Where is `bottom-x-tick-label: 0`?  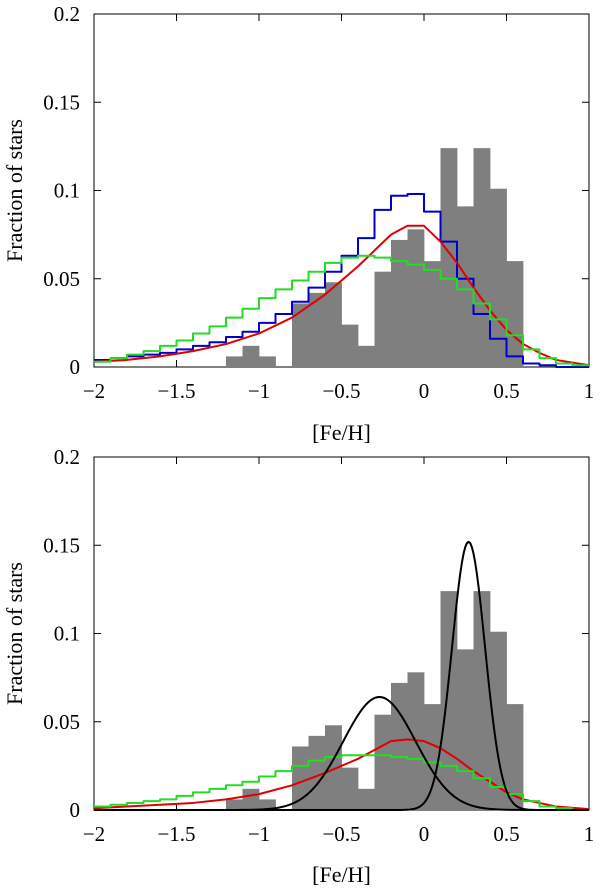 bottom-x-tick-label: 0 is located at coordinates (424, 834).